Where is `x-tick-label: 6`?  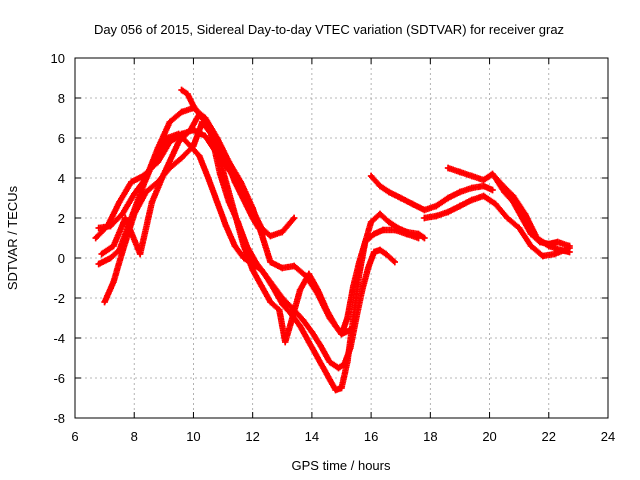
x-tick-label: 6 is located at coordinates (74, 436).